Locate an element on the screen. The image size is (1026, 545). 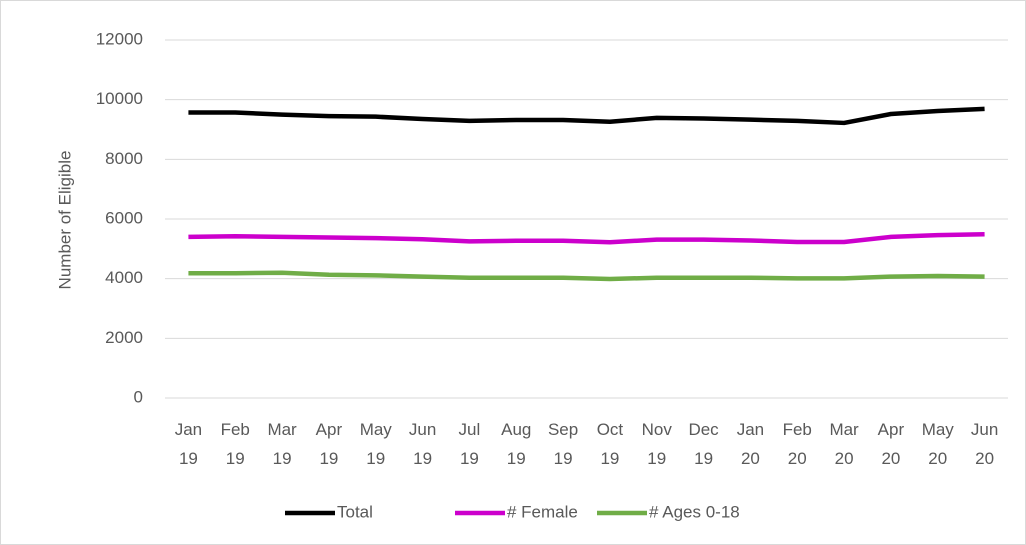
x-tick-label: Apr 19 is located at coordinates (329, 444).